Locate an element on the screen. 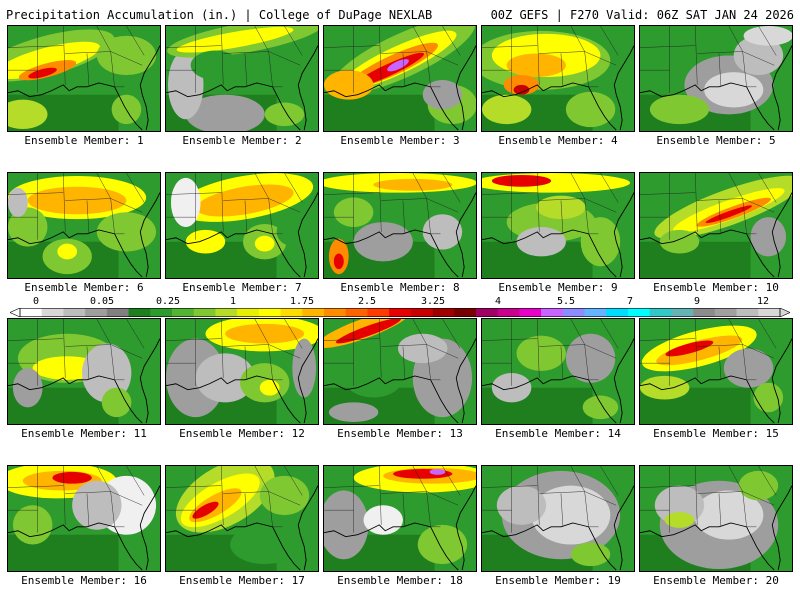  colorbar-tick-label: 2.5 is located at coordinates (367, 301).